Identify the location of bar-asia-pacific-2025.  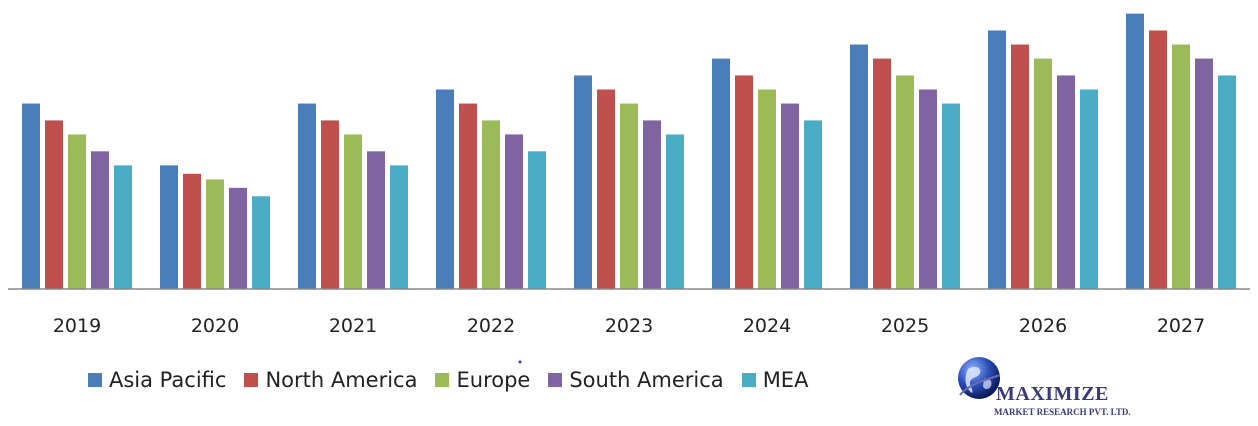
(859, 166).